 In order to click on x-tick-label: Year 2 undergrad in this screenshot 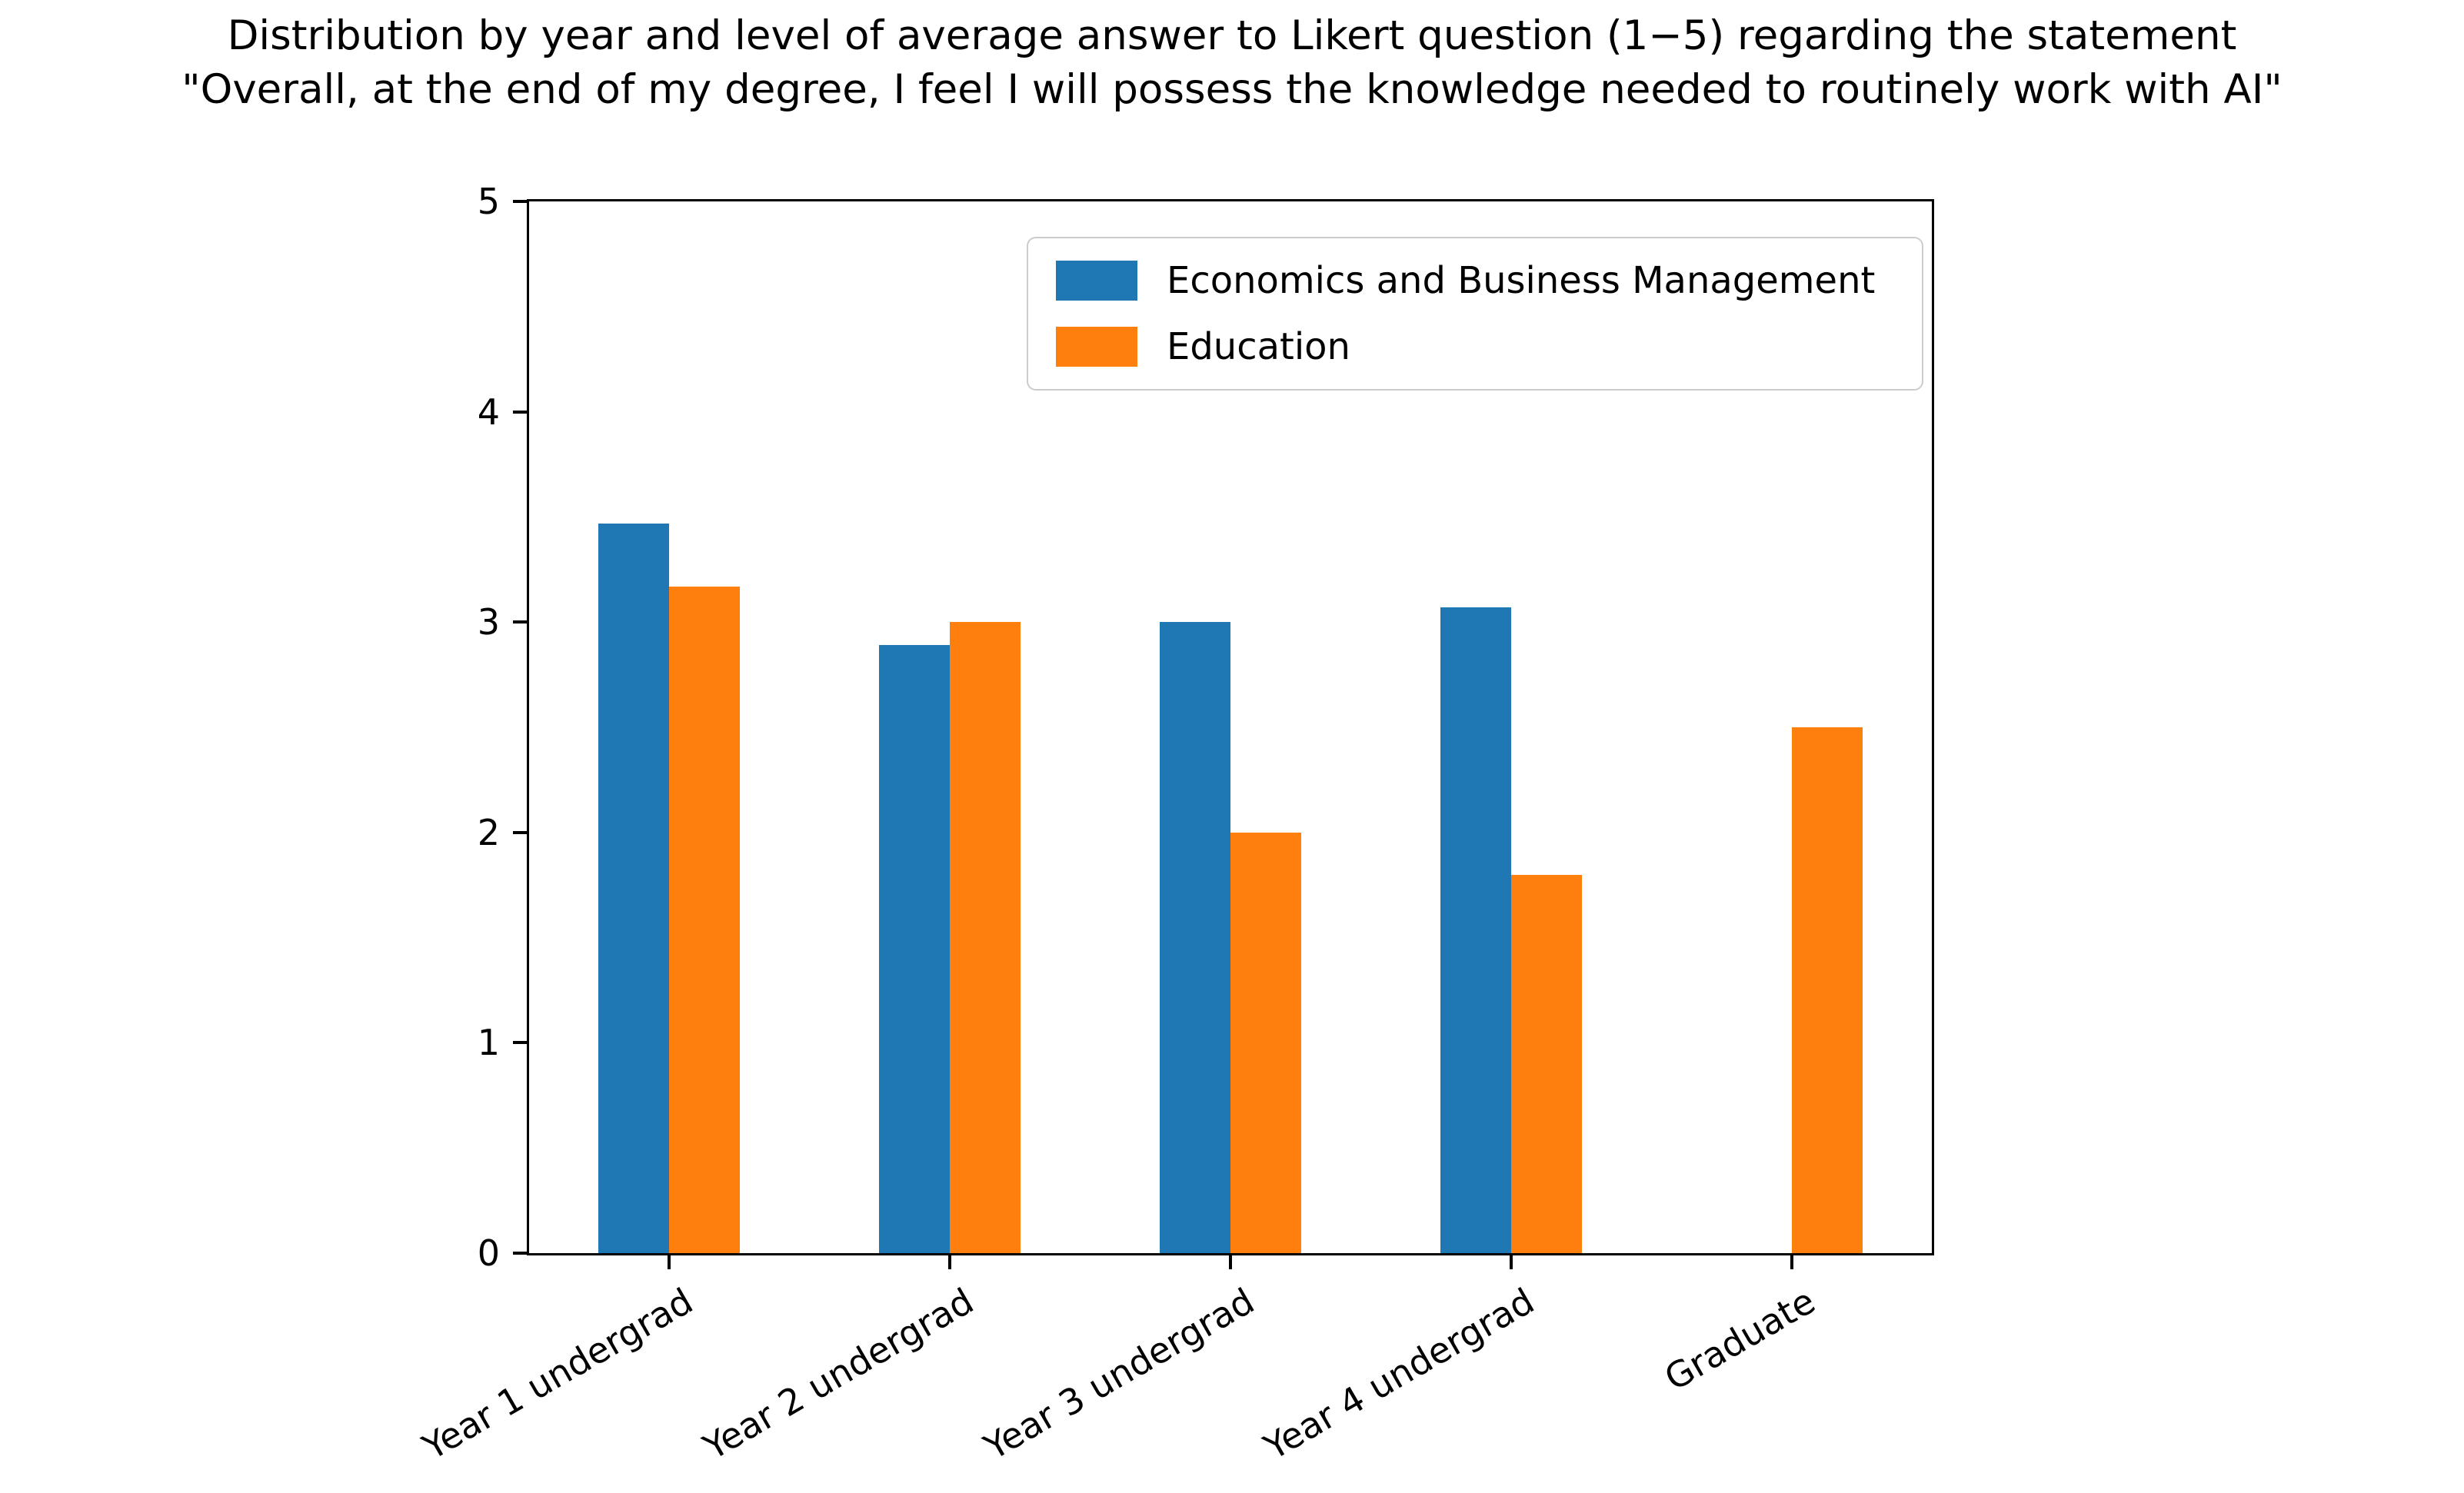, I will do `click(838, 1374)`.